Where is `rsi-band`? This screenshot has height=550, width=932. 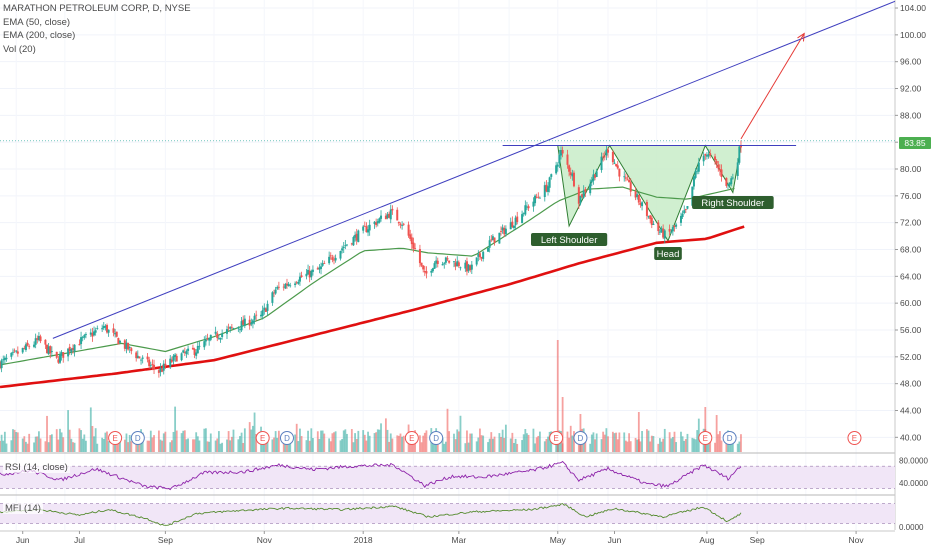 rsi-band is located at coordinates (447, 477).